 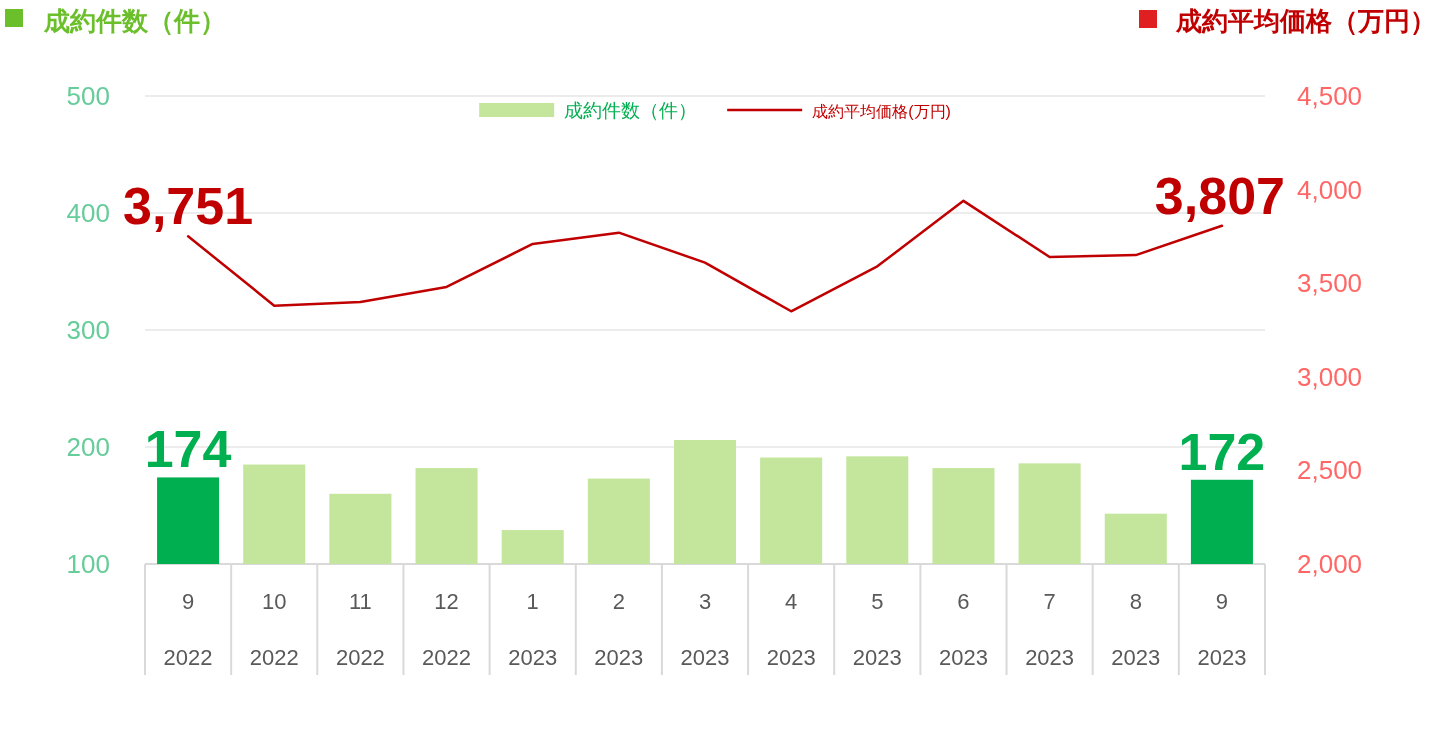 What do you see at coordinates (1330, 470) in the screenshot?
I see `y2-tick-label: 2,500` at bounding box center [1330, 470].